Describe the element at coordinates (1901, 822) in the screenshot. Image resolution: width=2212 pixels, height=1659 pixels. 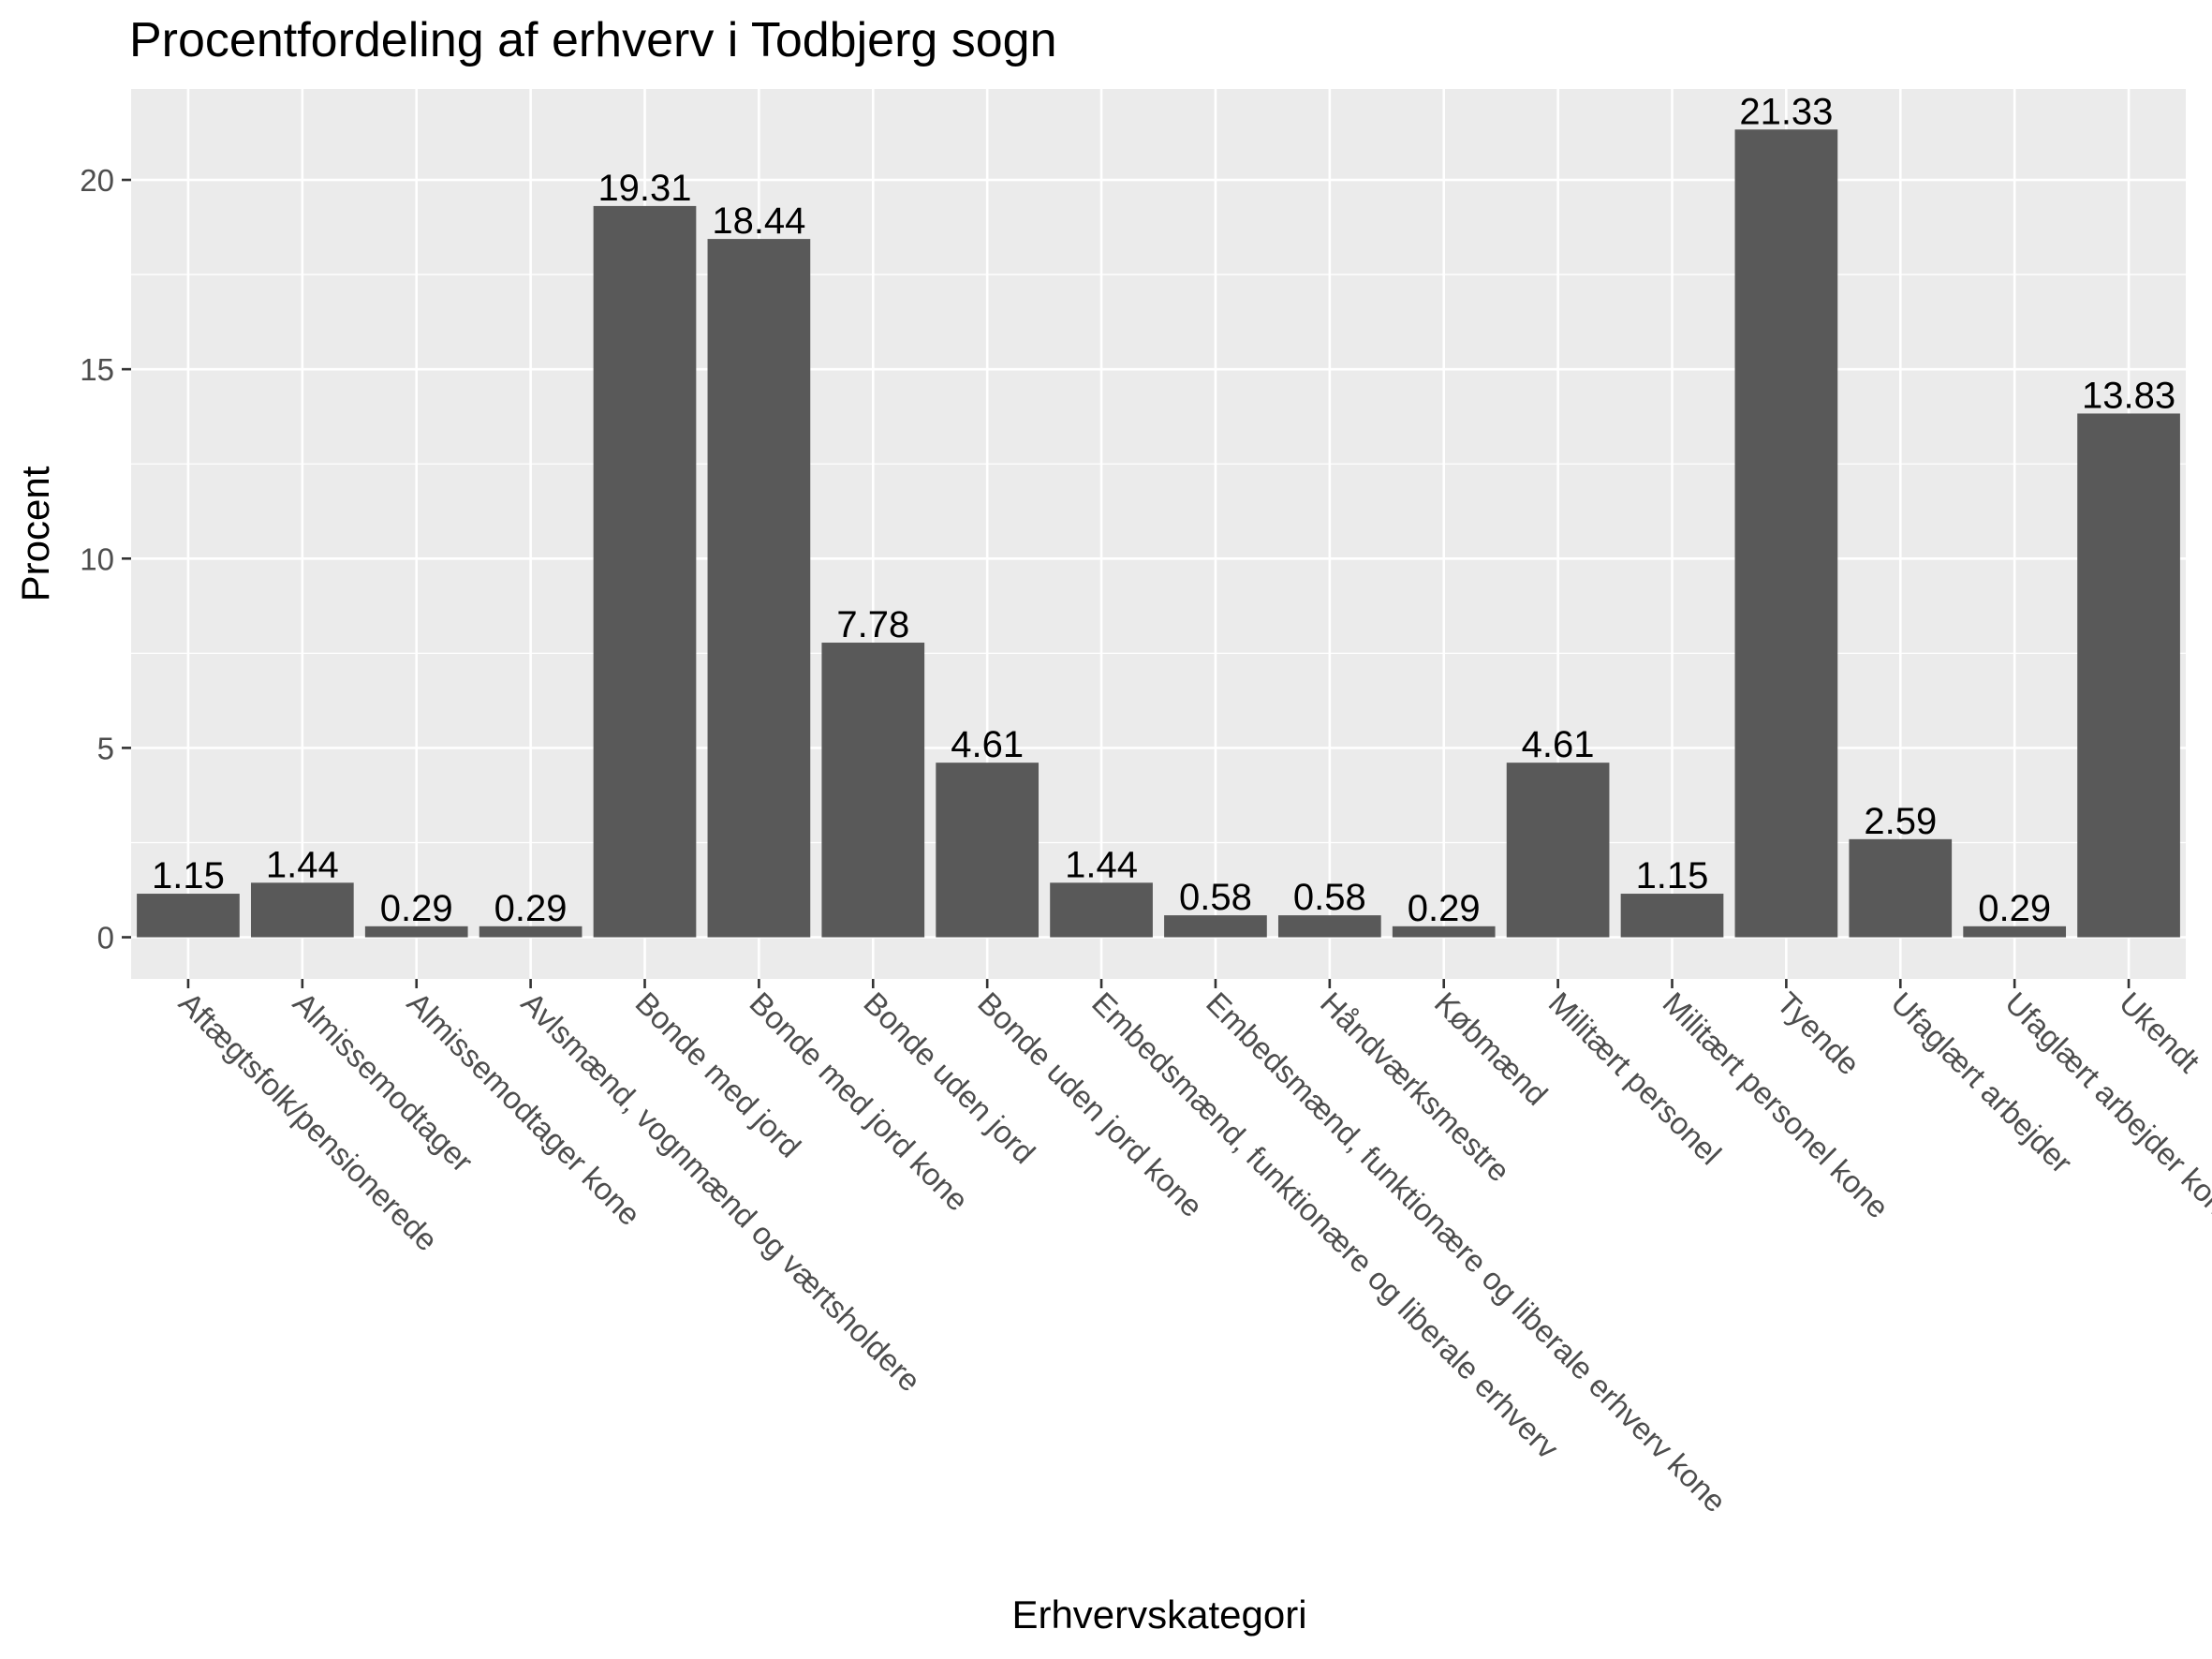
I see `bar-value-label: 2.59` at that location.